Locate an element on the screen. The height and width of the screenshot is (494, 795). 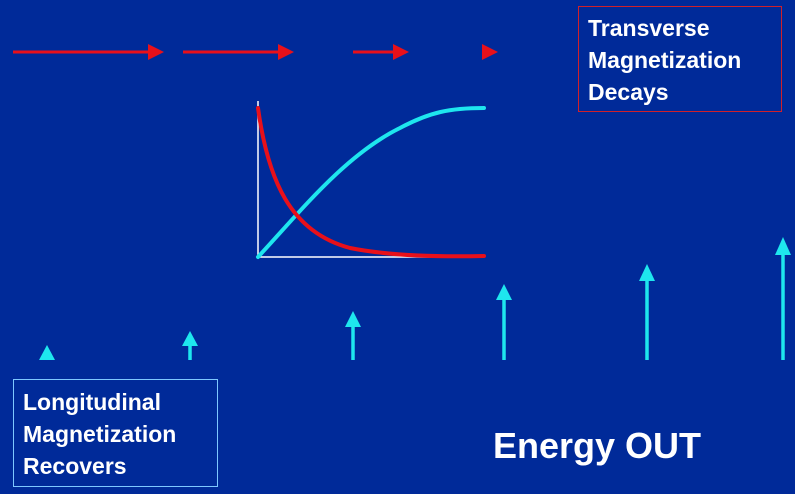
transverse-label-line-3: Decays is located at coordinates (628, 92).